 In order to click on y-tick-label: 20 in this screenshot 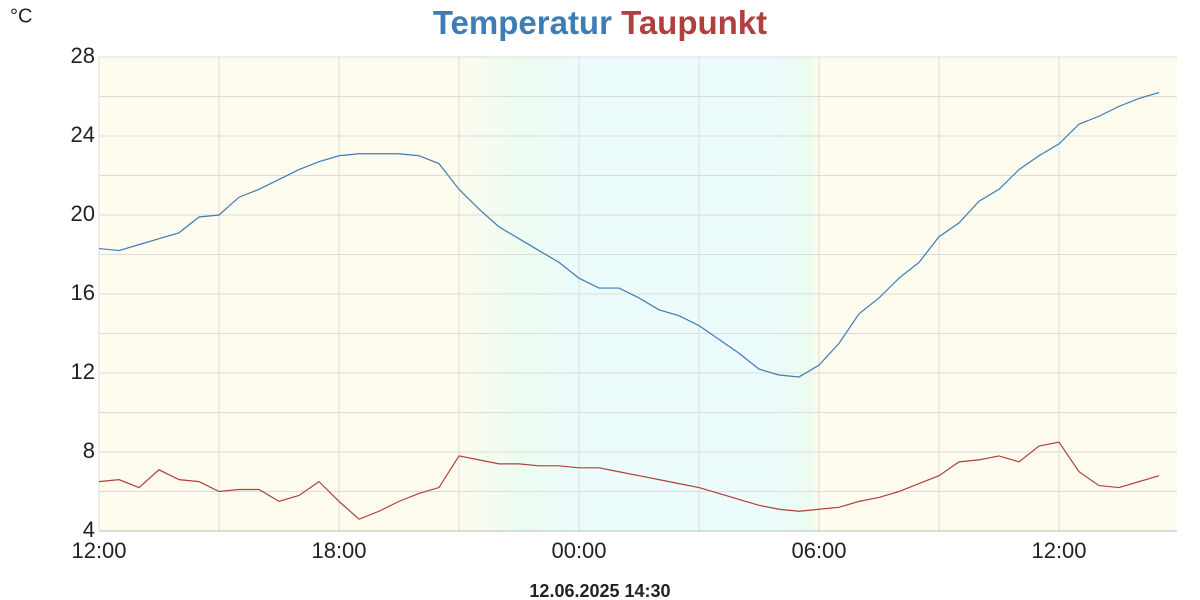, I will do `click(83, 213)`.